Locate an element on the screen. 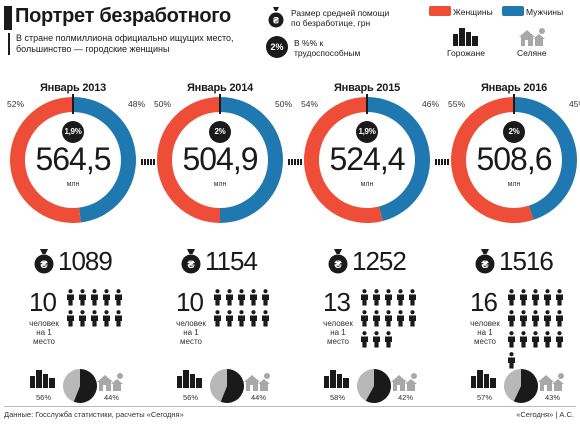  legend-percent-label: В %% к трудоспособным is located at coordinates (327, 48).